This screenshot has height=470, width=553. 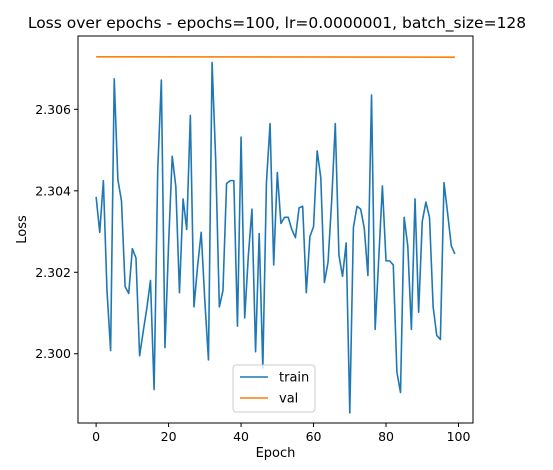 I want to click on y-axis-label: Loss, so click(x=22, y=229).